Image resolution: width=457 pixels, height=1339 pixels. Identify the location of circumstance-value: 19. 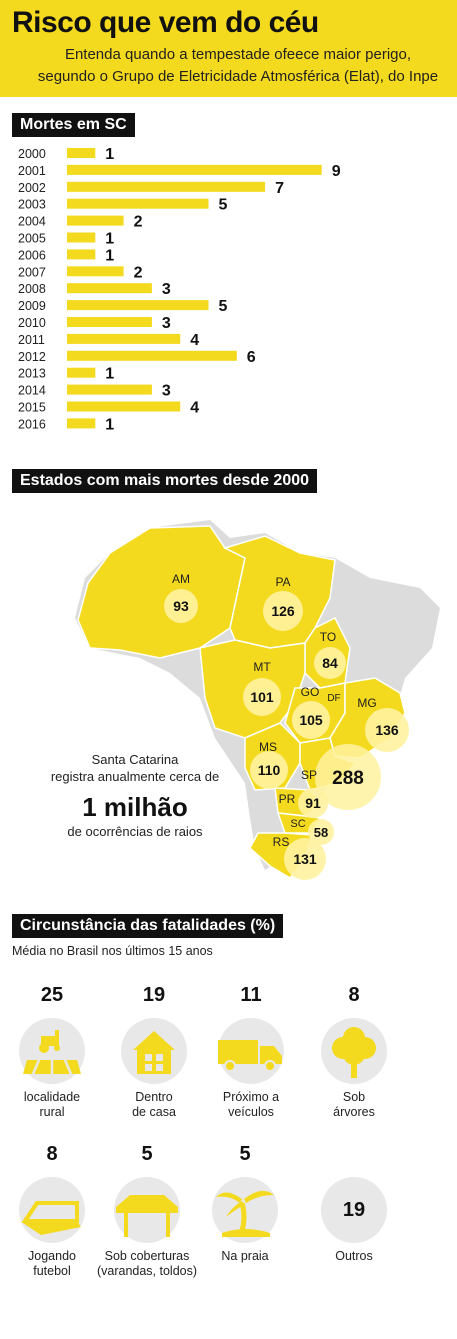
(154, 995).